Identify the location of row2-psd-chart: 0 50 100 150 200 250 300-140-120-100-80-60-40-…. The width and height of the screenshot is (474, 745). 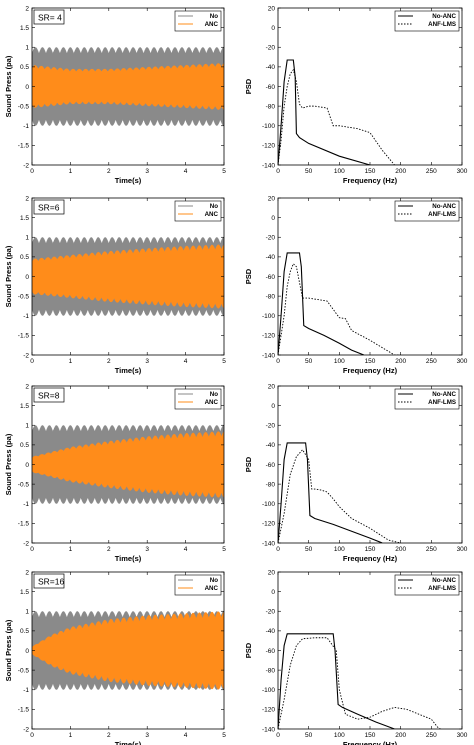
(356, 285).